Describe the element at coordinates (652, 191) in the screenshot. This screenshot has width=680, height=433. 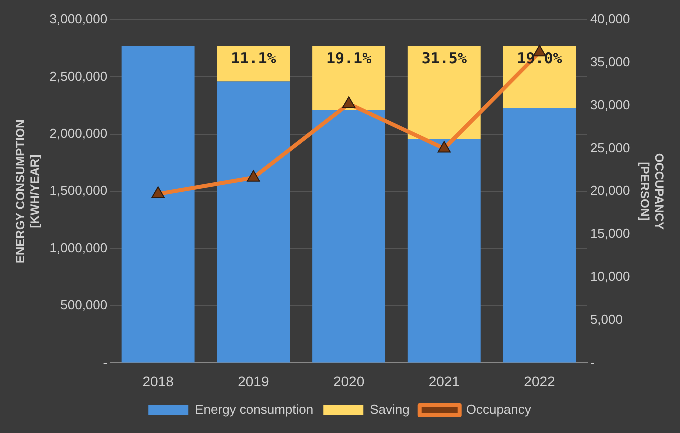
I see `y2-axis-title: OCCUPANCY [PERSON]` at that location.